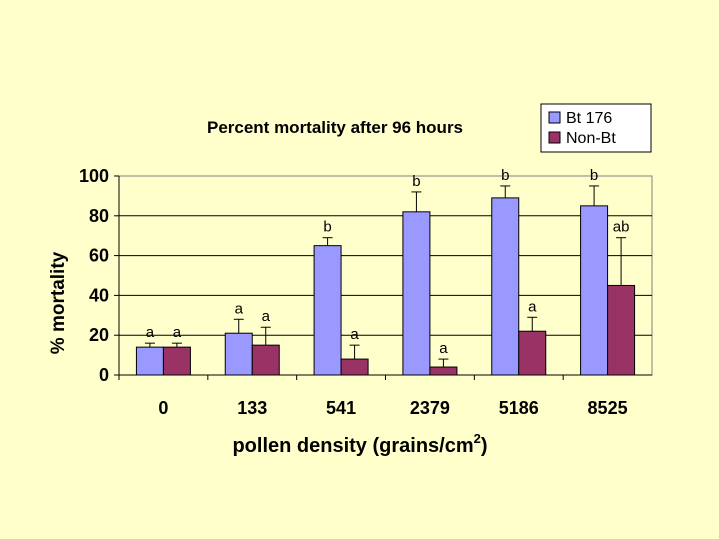 Image resolution: width=719 pixels, height=539 pixels. I want to click on y-axis-label: % mortality, so click(58, 302).